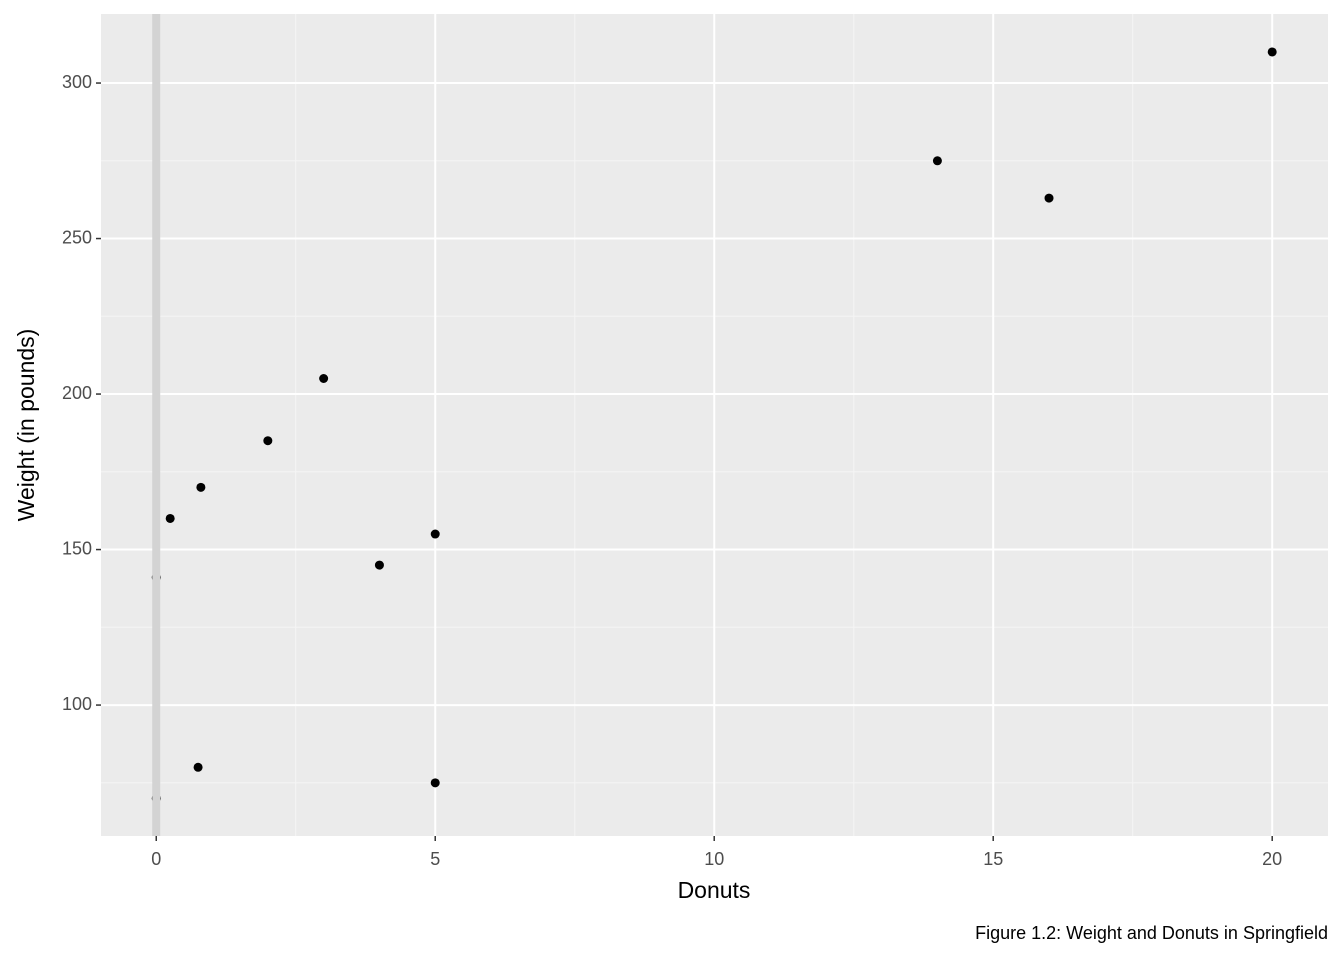 The image size is (1344, 960). Describe the element at coordinates (77, 704) in the screenshot. I see `y-tick-label: 100` at that location.